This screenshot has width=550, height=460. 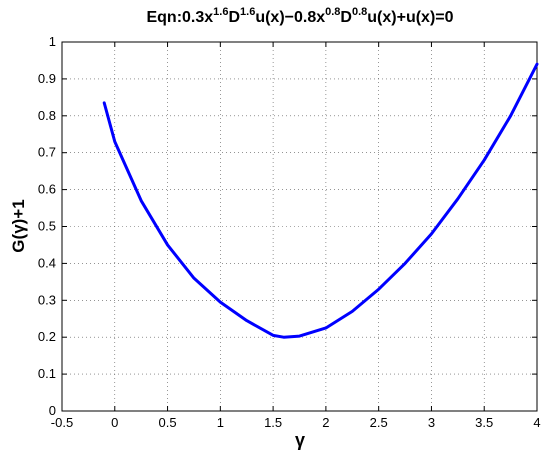 I want to click on x-tick-label: 3.5, so click(x=484, y=422).